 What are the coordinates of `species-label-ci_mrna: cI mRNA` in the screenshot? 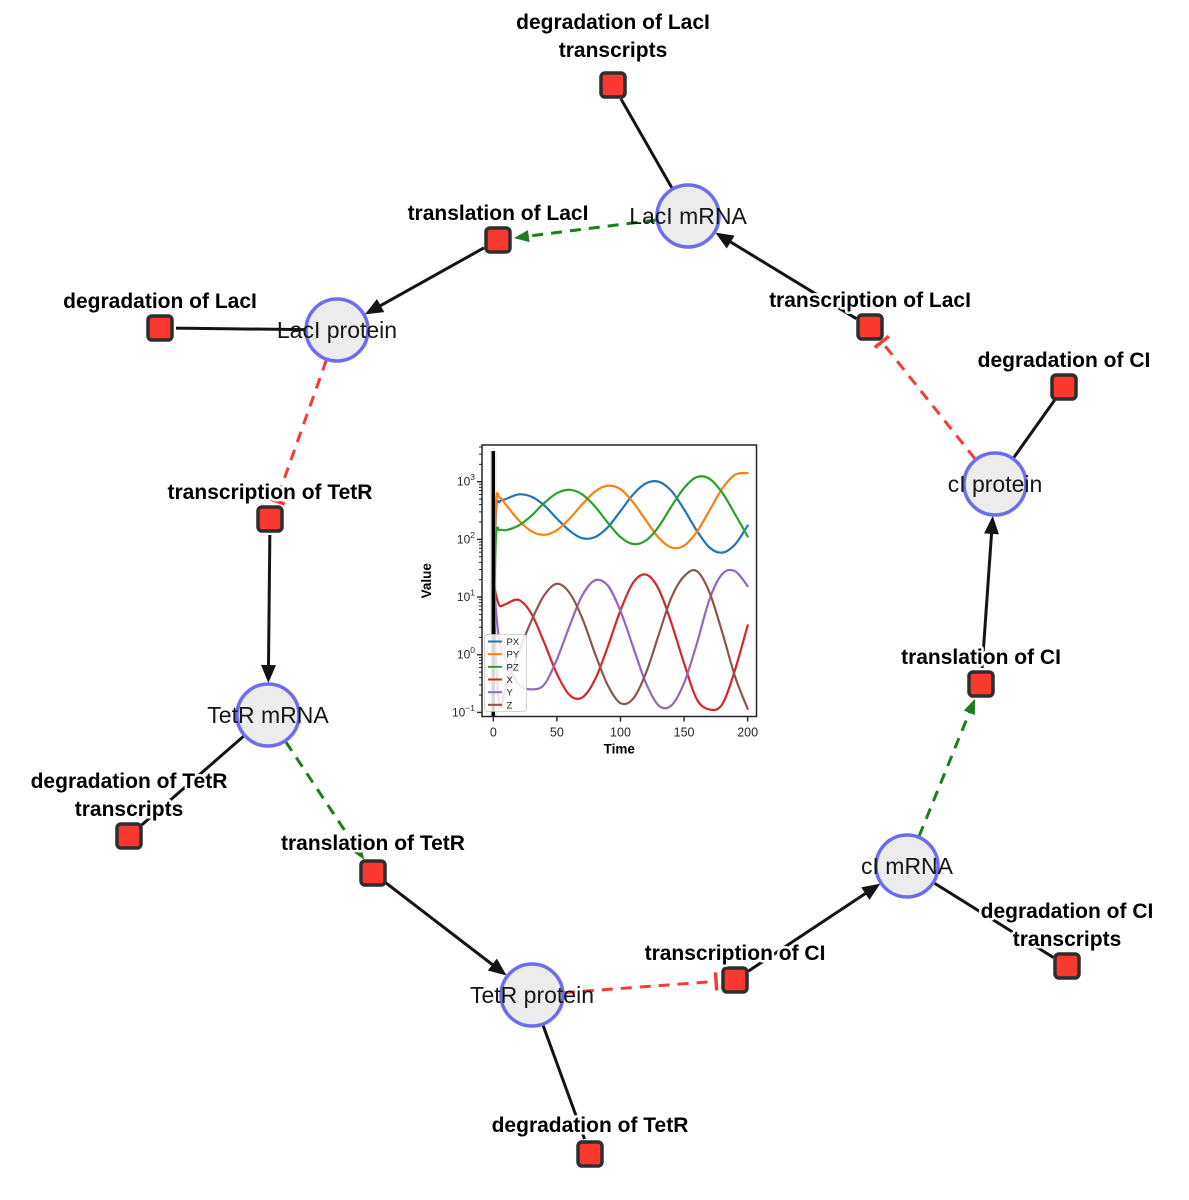 It's located at (907, 866).